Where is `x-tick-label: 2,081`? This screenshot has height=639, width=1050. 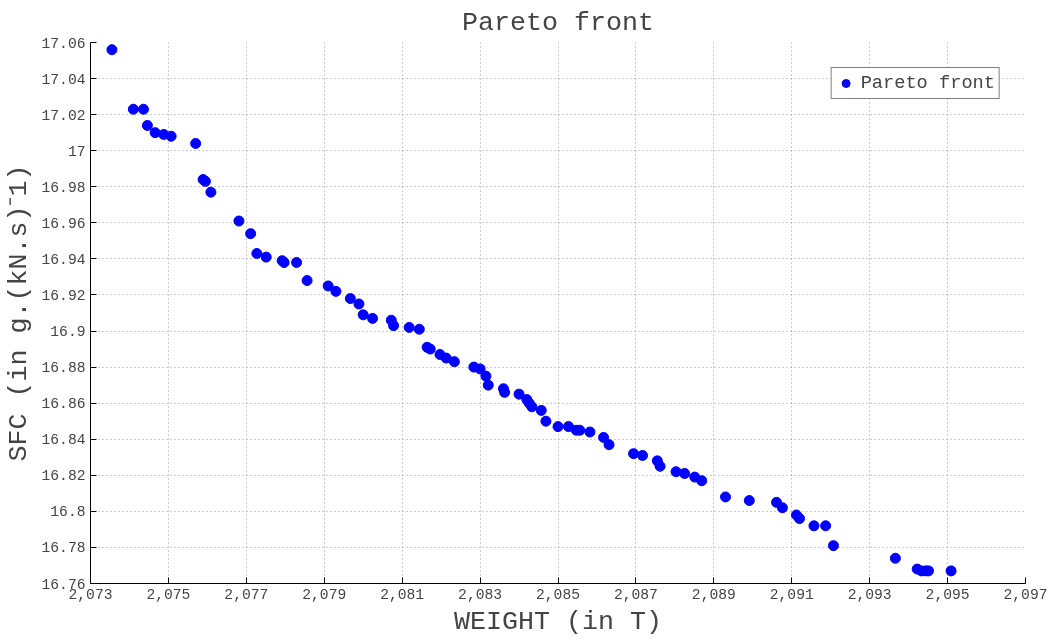
x-tick-label: 2,081 is located at coordinates (402, 594).